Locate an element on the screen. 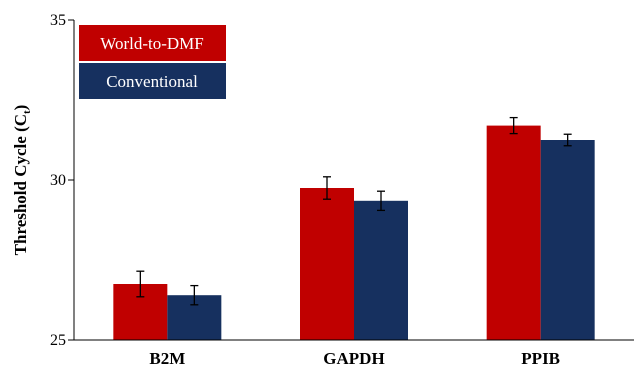  x-category-label: PPIB is located at coordinates (540, 358).